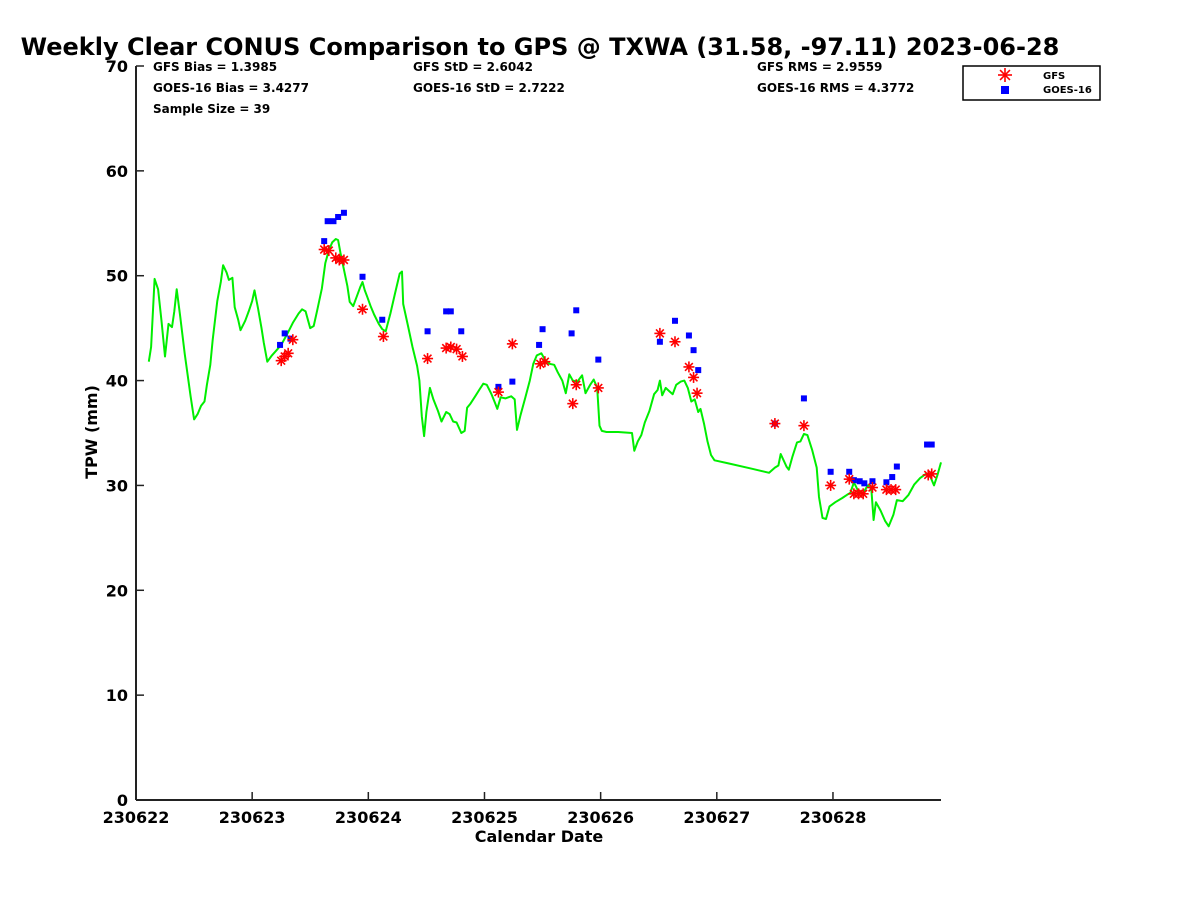 Image resolution: width=1200 pixels, height=900 pixels. Describe the element at coordinates (136, 817) in the screenshot. I see `x-tick-label: 230622` at that location.